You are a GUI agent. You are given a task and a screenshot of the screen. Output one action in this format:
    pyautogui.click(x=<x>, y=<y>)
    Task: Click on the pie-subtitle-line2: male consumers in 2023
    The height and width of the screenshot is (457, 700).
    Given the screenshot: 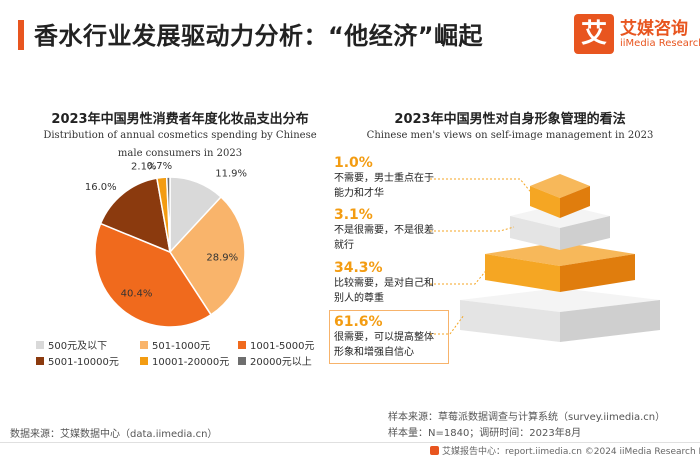 What is the action you would take?
    pyautogui.click(x=180, y=153)
    